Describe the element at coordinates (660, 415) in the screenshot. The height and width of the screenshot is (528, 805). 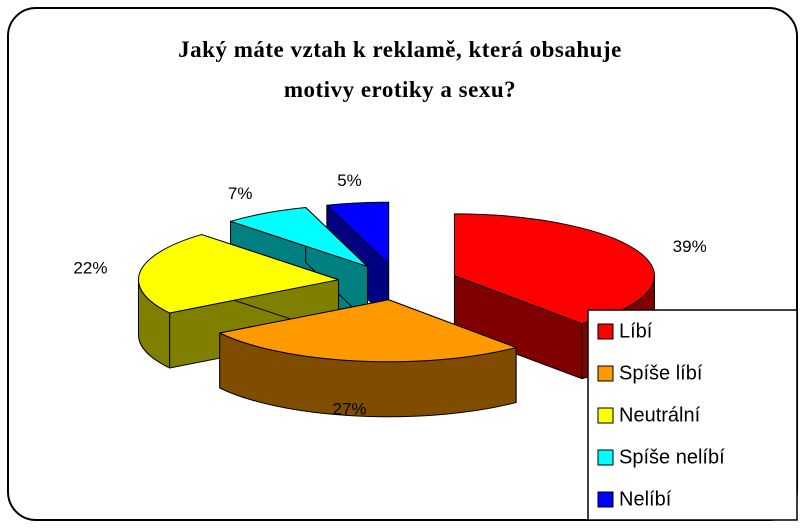
I see `legend-label: Neutrální` at that location.